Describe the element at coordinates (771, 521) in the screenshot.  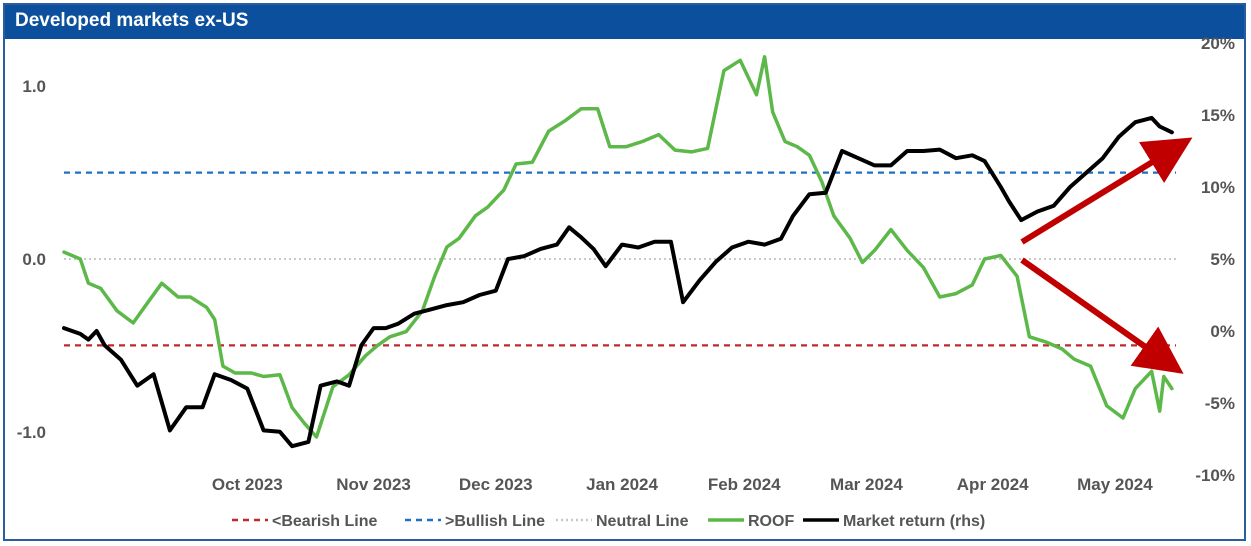
I see `legend-label: ROOF` at that location.